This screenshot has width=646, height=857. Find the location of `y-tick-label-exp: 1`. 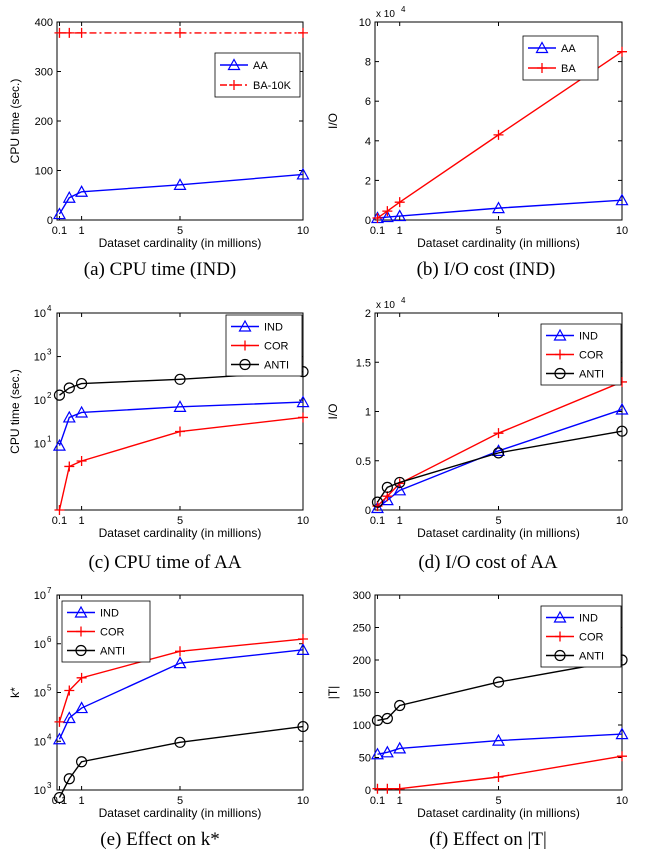

y-tick-label-exp: 1 is located at coordinates (49, 439).